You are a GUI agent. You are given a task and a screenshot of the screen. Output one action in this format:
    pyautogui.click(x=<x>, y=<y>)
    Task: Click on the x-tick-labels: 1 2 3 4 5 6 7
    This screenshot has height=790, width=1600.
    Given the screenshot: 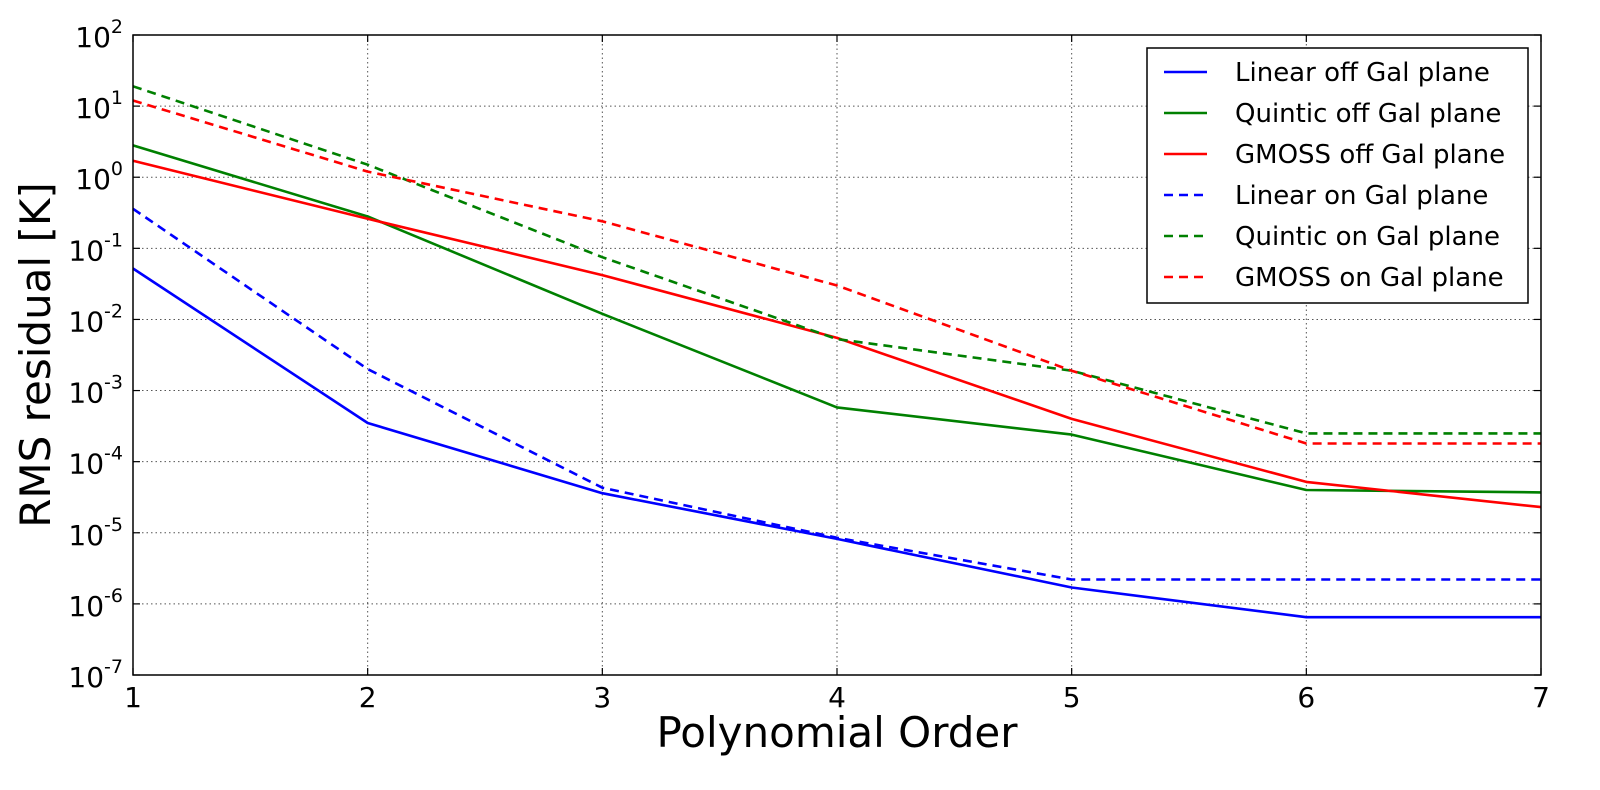 What is the action you would take?
    pyautogui.click(x=837, y=697)
    